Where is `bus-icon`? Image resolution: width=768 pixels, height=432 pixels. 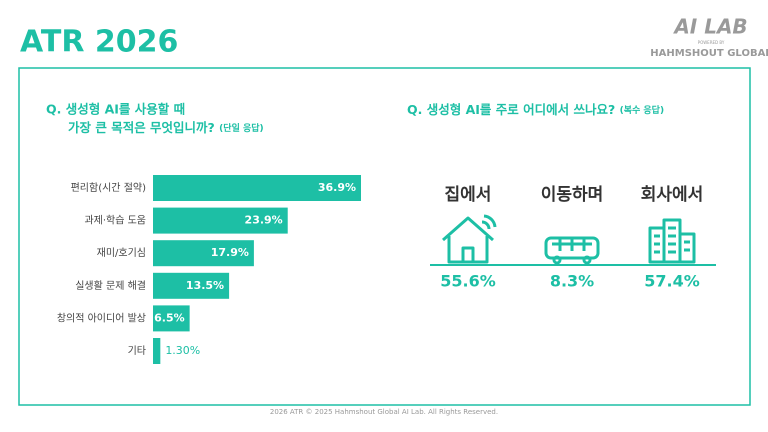 bus-icon is located at coordinates (572, 250).